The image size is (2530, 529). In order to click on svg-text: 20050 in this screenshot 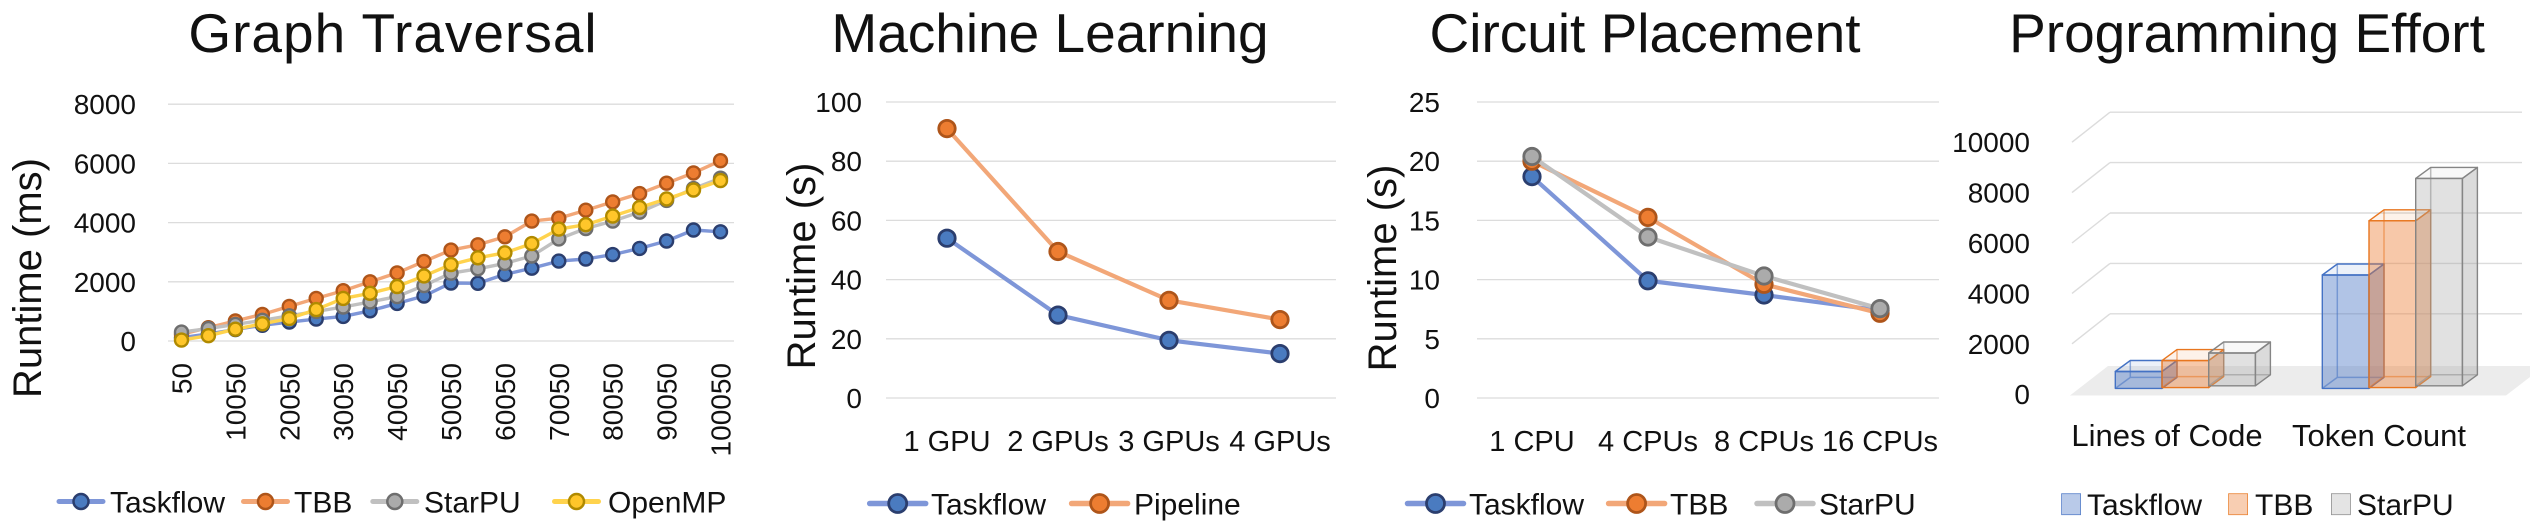, I will do `click(289, 402)`.